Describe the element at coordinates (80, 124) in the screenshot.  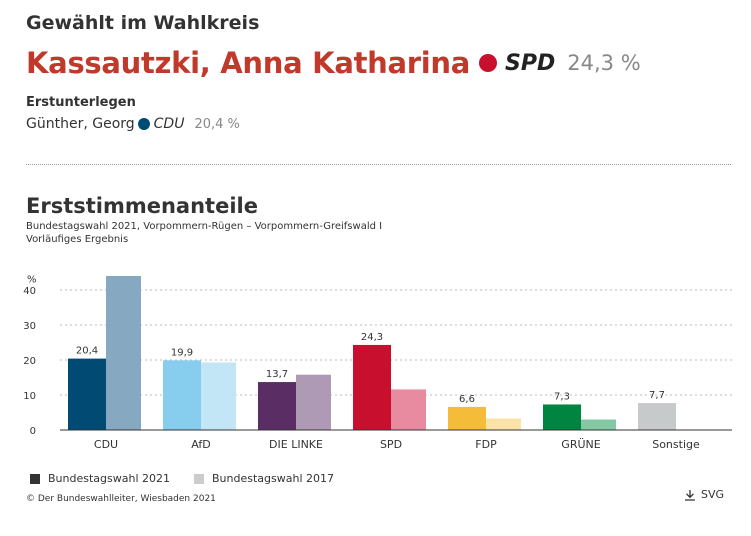
I see `runner-up-name: Günther, Georg` at that location.